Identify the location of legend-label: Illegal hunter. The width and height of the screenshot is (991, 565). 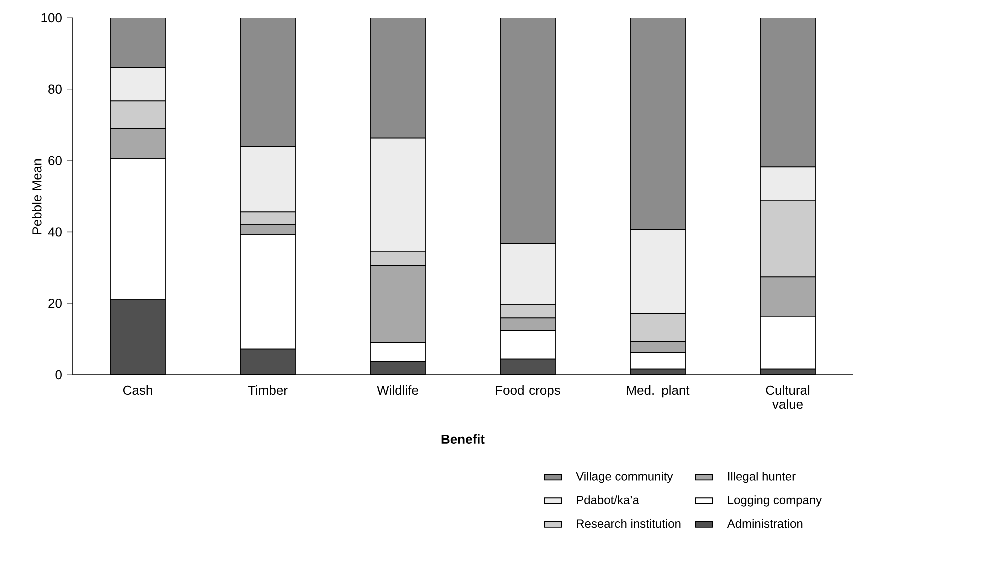
(762, 478).